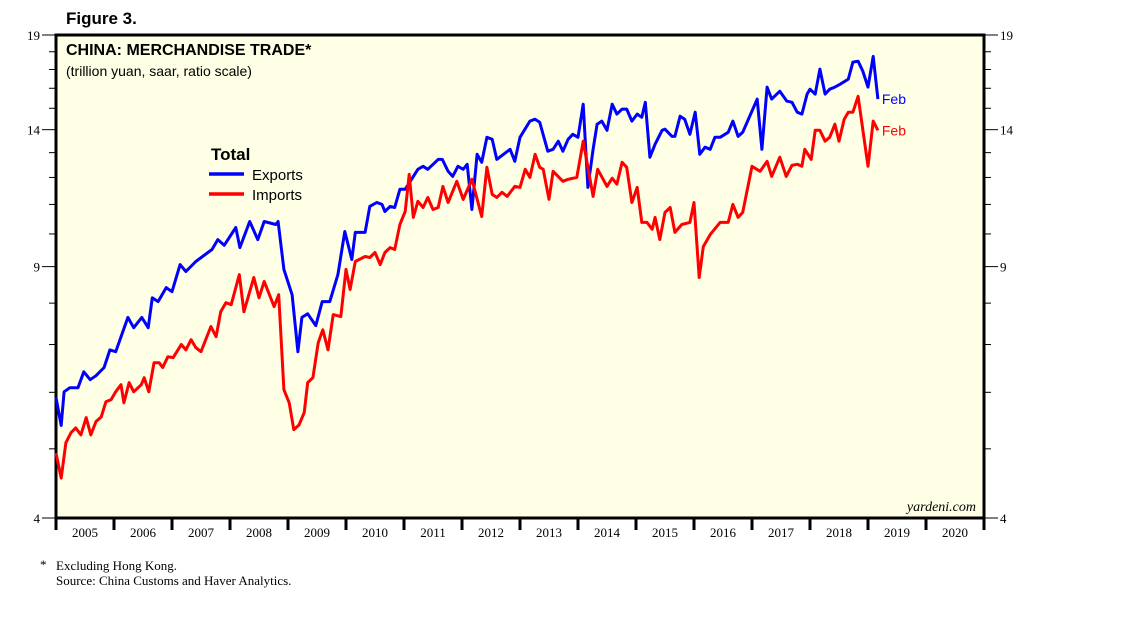 The height and width of the screenshot is (621, 1138). Describe the element at coordinates (781, 532) in the screenshot. I see `x-tick-label: 2017` at that location.